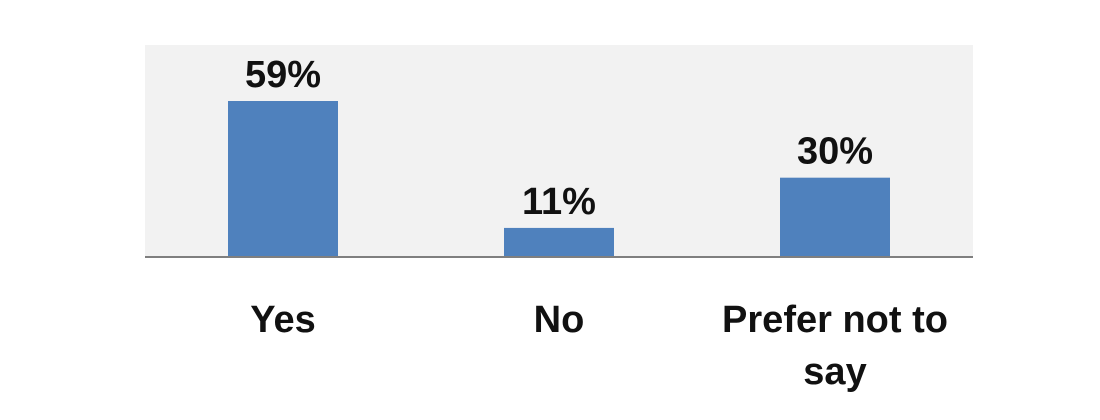 The image size is (1100, 420). Describe the element at coordinates (599, 346) in the screenshot. I see `category-labels-group: Yes No Prefer not to say` at that location.